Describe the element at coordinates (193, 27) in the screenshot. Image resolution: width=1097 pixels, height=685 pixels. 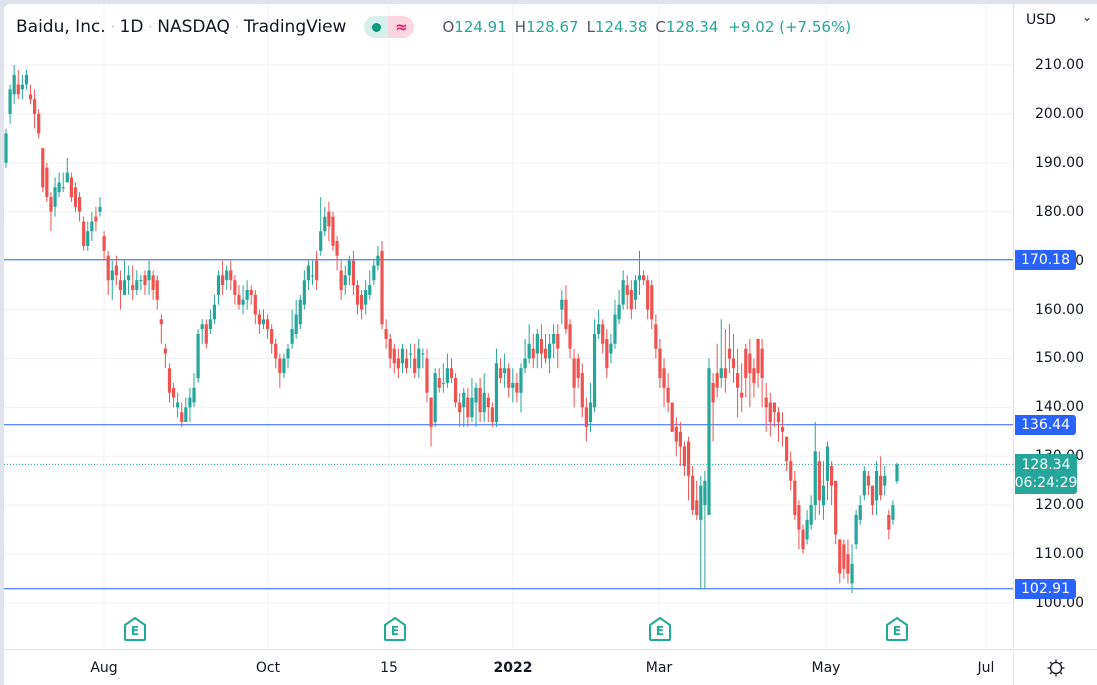
I see `exchange: NASDAQ` at that location.